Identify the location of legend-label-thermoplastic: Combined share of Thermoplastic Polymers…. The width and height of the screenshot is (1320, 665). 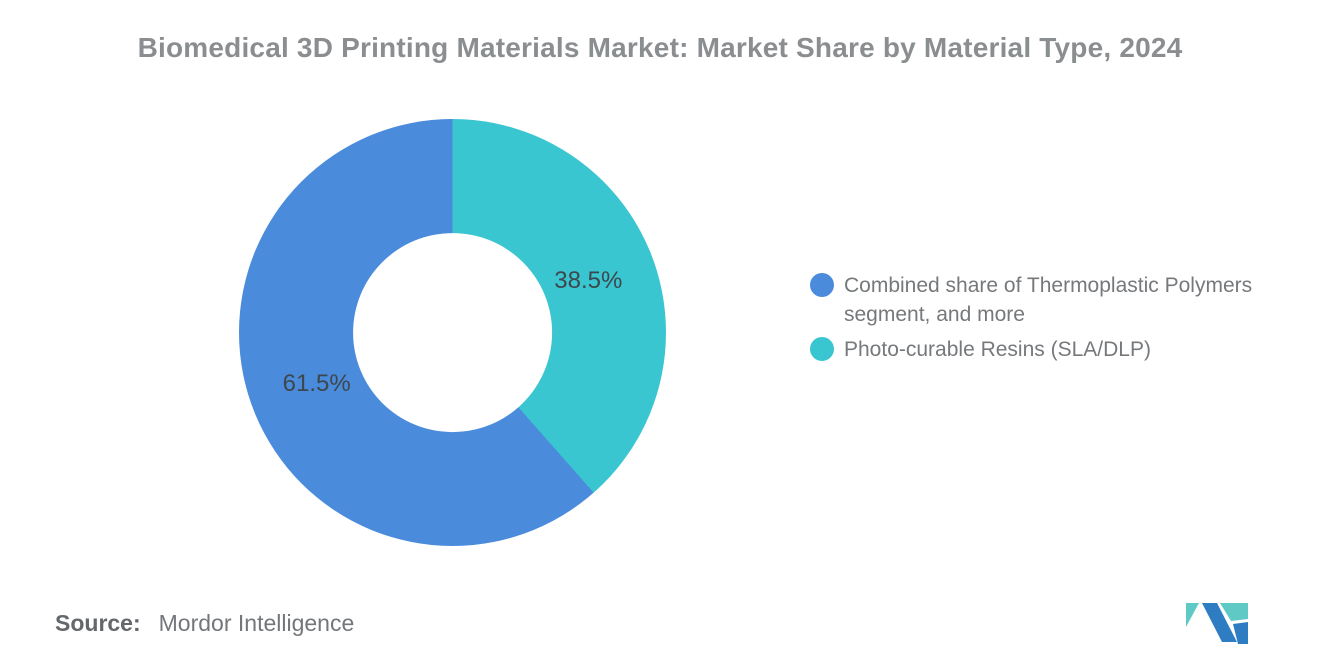
(1048, 300).